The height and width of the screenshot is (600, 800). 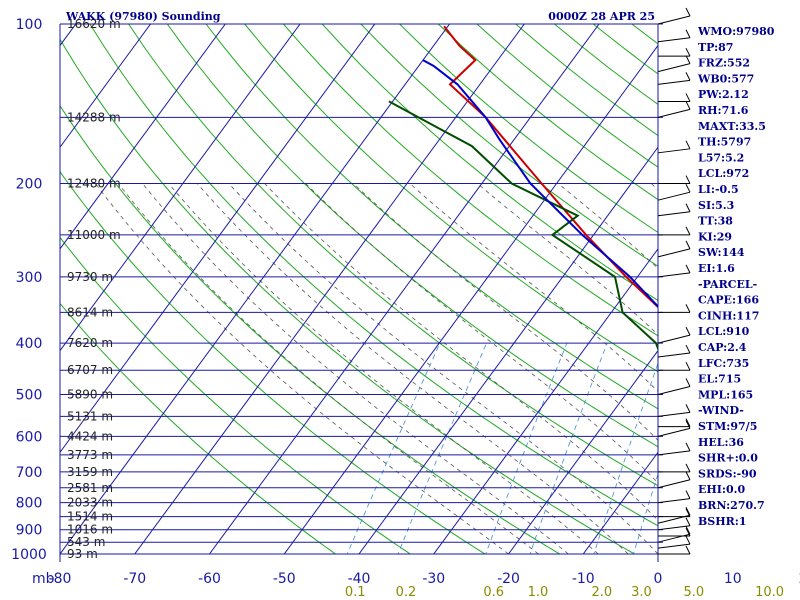 What do you see at coordinates (29, 185) in the screenshot?
I see `pressure-tick-label: 200` at bounding box center [29, 185].